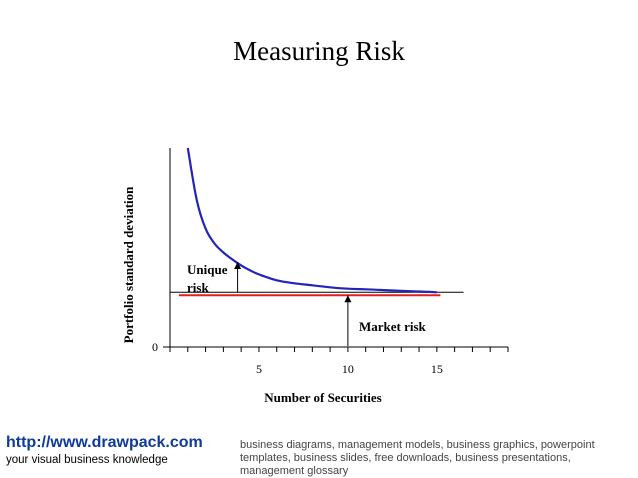 Image resolution: width=638 pixels, height=478 pixels. I want to click on y-tick-label-0: 0, so click(155, 347).